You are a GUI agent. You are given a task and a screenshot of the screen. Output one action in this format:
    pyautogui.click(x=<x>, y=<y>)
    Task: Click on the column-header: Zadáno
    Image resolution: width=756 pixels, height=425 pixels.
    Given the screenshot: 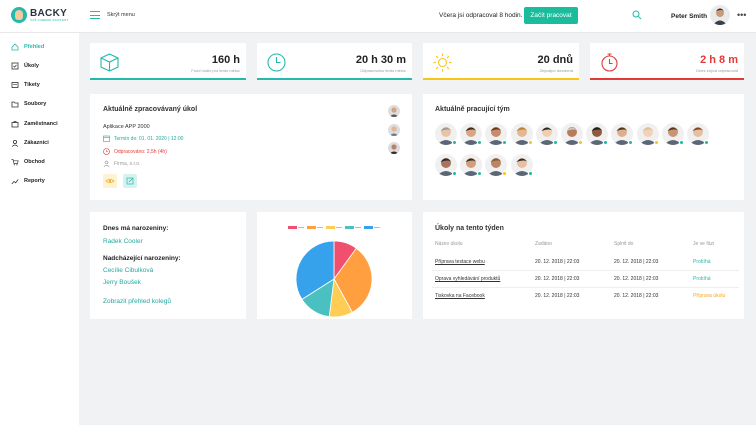 What is the action you would take?
    pyautogui.click(x=543, y=244)
    